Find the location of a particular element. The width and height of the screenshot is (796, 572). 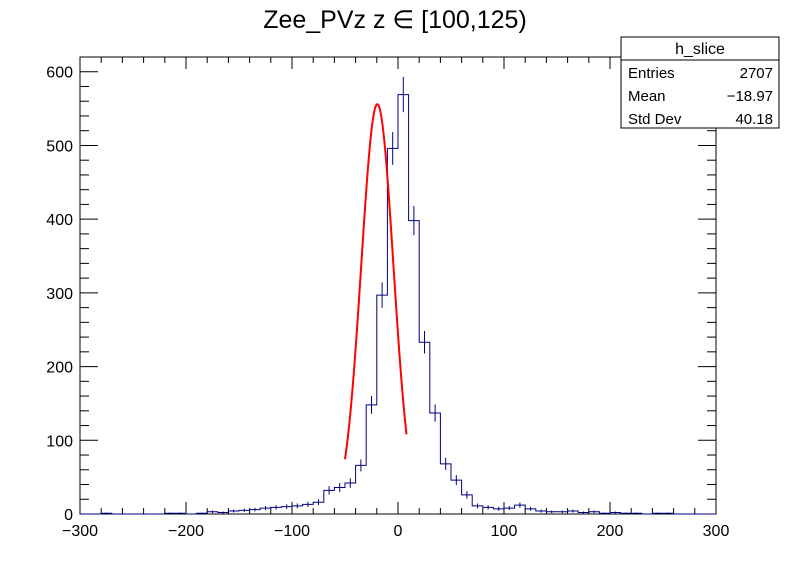

y-axis-tick-labels: 0 100 200 300 400 500 600 is located at coordinates (59, 294).